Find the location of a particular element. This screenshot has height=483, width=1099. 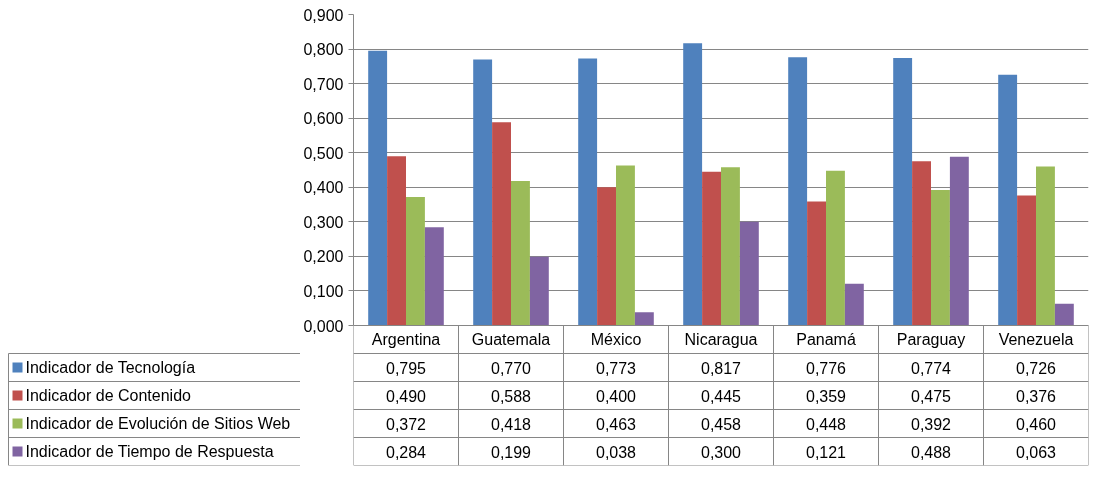

data-label: 0,726 is located at coordinates (1036, 368).